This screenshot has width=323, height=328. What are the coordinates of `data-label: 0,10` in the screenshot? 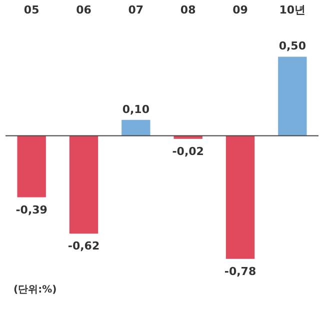 It's located at (136, 109).